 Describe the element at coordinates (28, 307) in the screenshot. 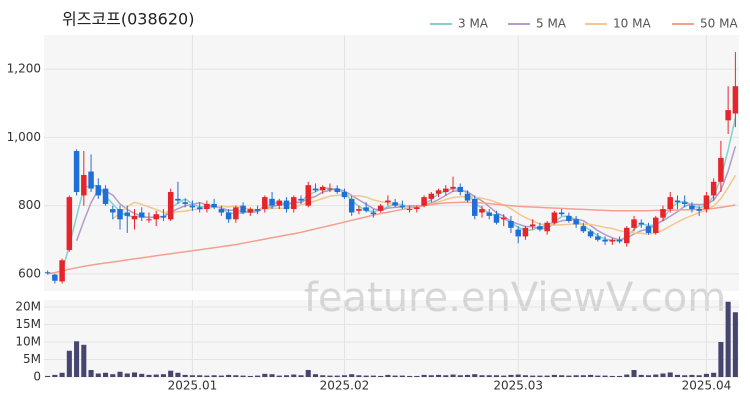

I see `y-tick-label: 20M` at that location.